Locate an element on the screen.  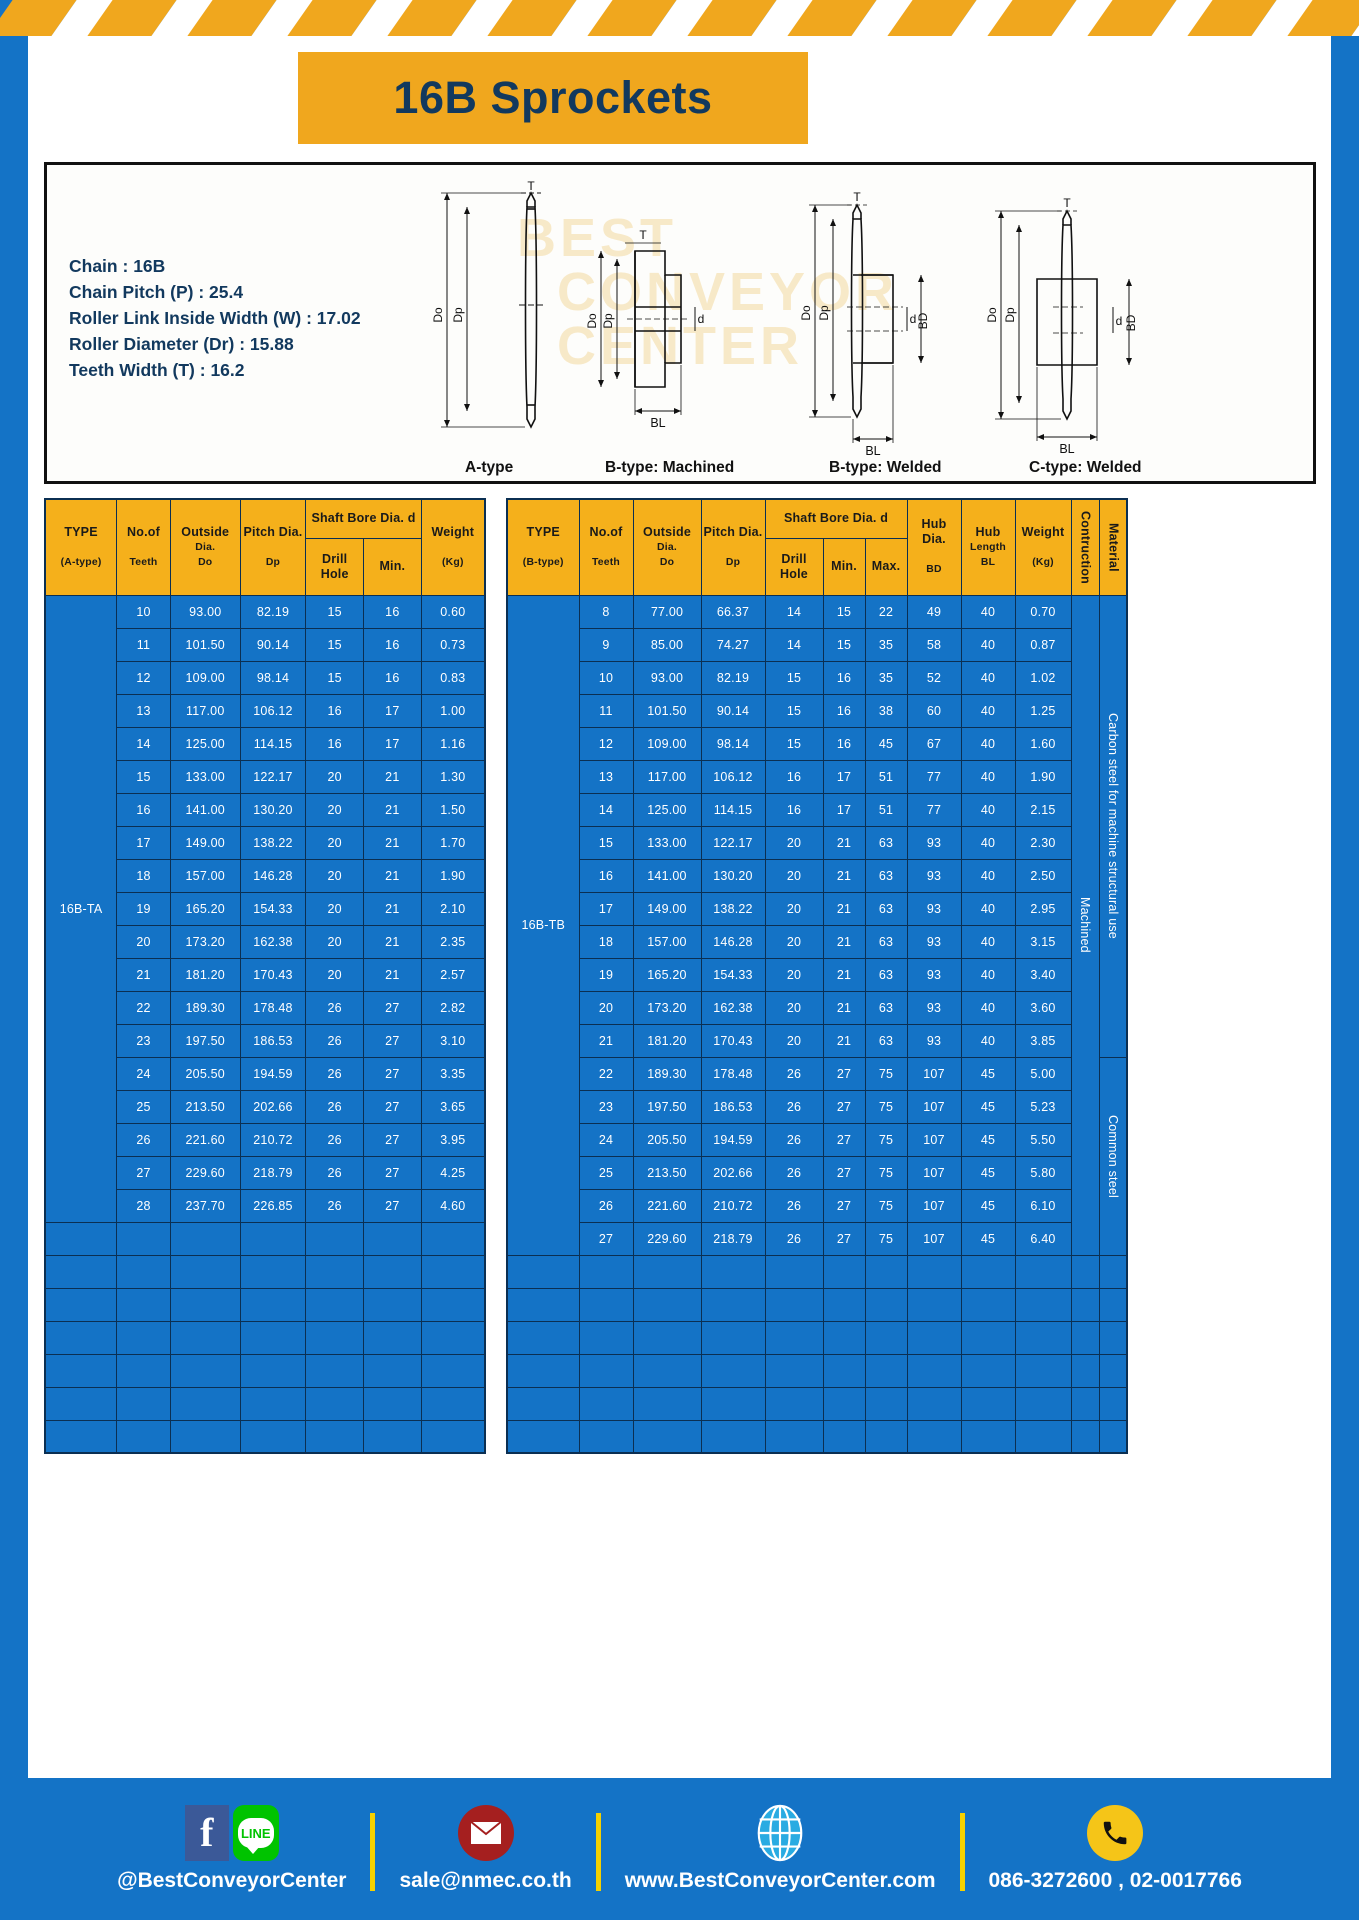
table-row: 12 109.00 98.14 15 16 45 67 40 1.60 is located at coordinates (817, 743).